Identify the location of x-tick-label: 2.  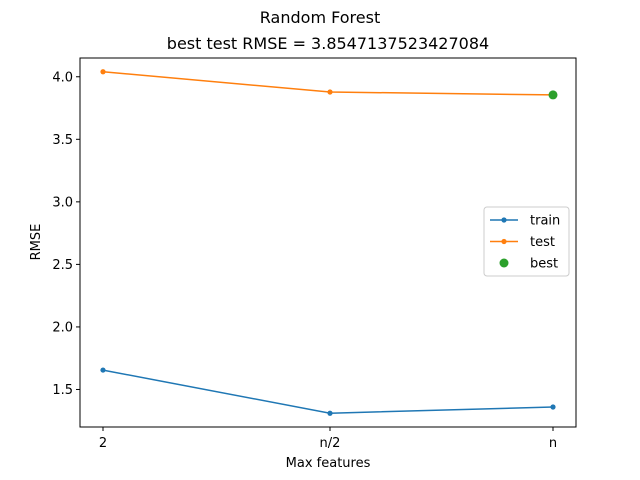
(103, 443).